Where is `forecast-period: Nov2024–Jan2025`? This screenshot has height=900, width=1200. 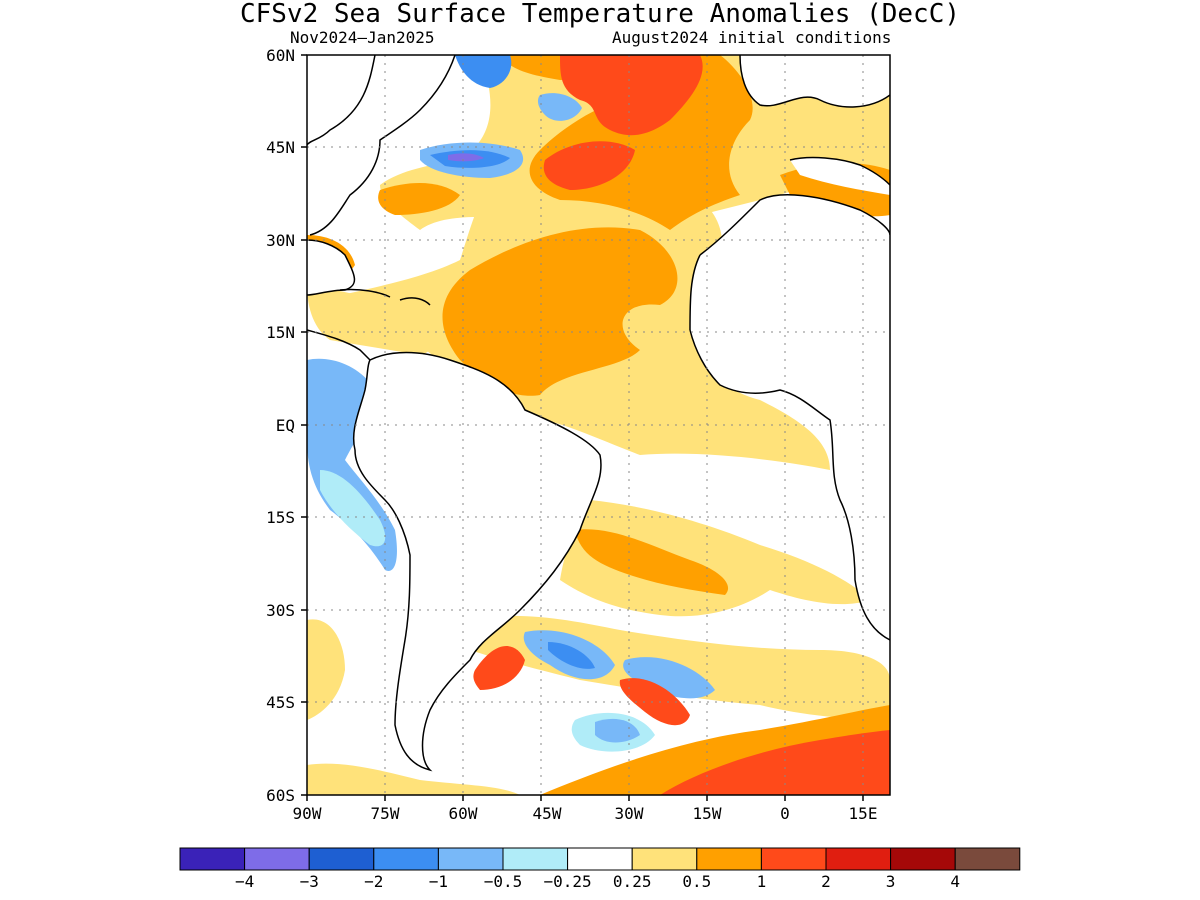 forecast-period: Nov2024–Jan2025 is located at coordinates (362, 37).